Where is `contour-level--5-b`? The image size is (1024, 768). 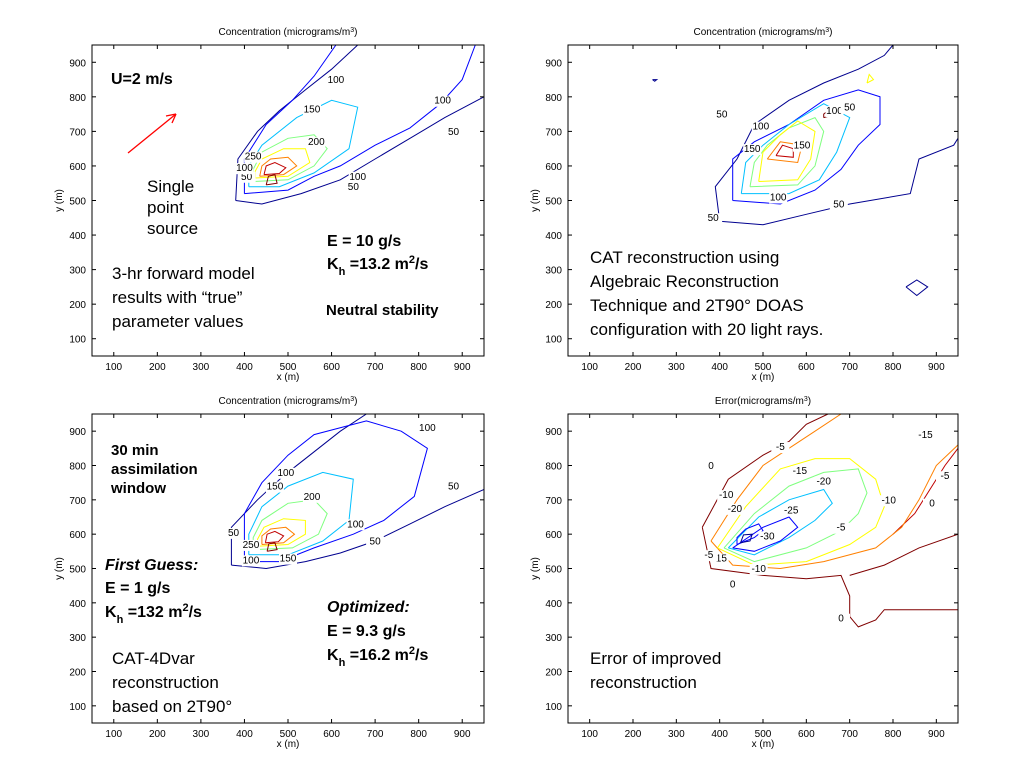 contour-level--5-b is located at coordinates (834, 507).